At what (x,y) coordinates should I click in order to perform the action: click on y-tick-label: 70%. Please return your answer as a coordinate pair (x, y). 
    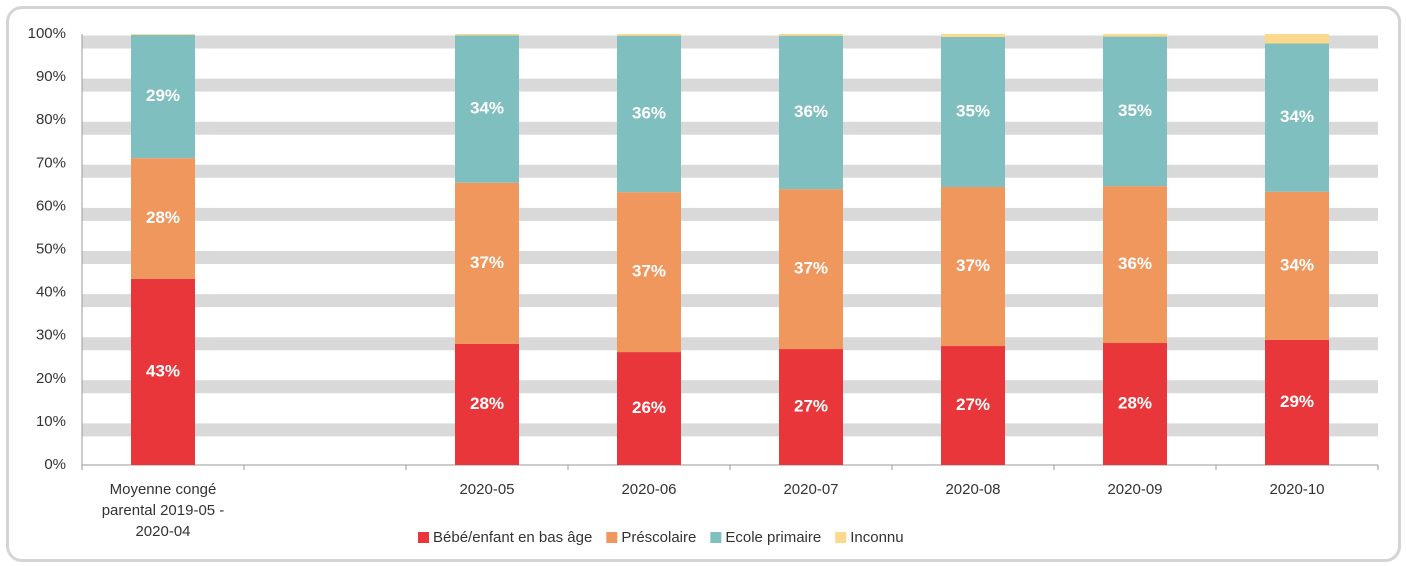
    Looking at the image, I should click on (51, 162).